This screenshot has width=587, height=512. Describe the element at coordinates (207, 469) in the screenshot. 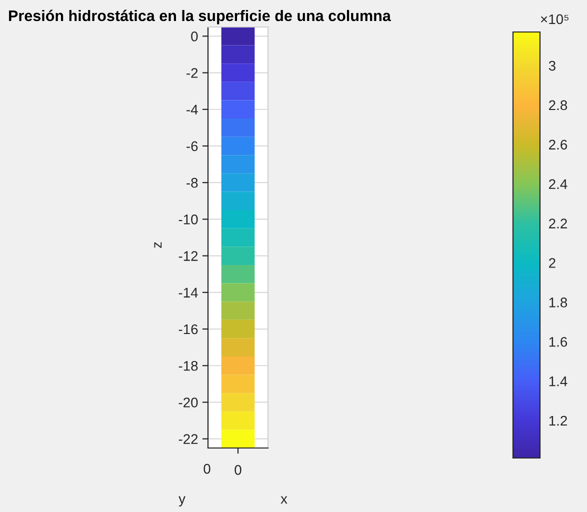

I see `text: 0` at that location.